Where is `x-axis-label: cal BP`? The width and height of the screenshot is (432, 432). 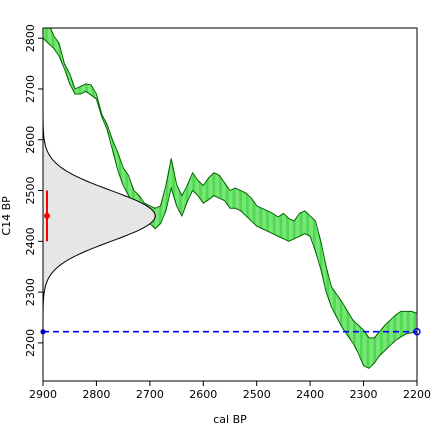 x-axis-label: cal BP is located at coordinates (230, 419).